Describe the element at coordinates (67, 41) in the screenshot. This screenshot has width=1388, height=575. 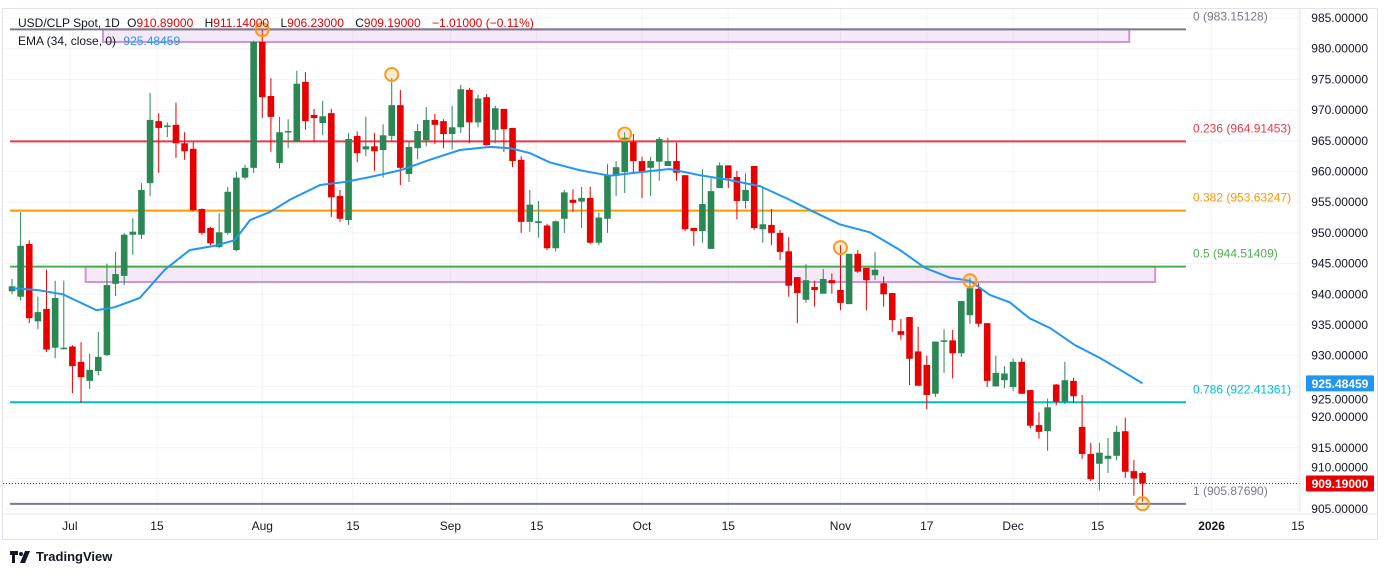
I see `ema-label: EMA (34, close, 0)` at that location.